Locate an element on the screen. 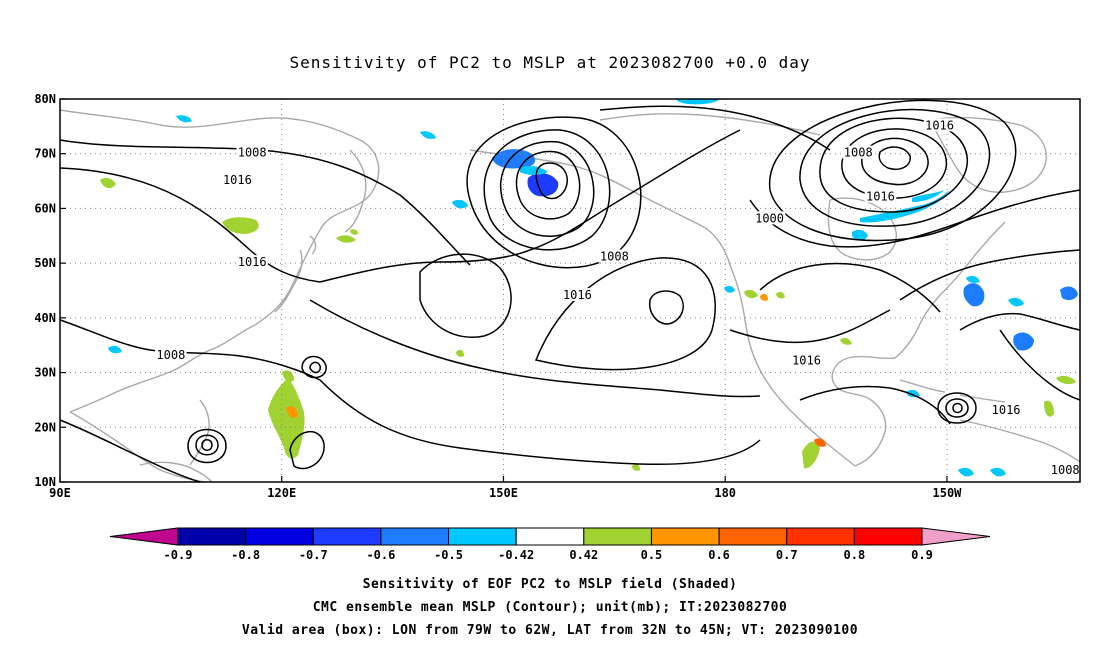 Image resolution: width=1100 pixels, height=650 pixels. x-tick-label: 150W is located at coordinates (948, 493).